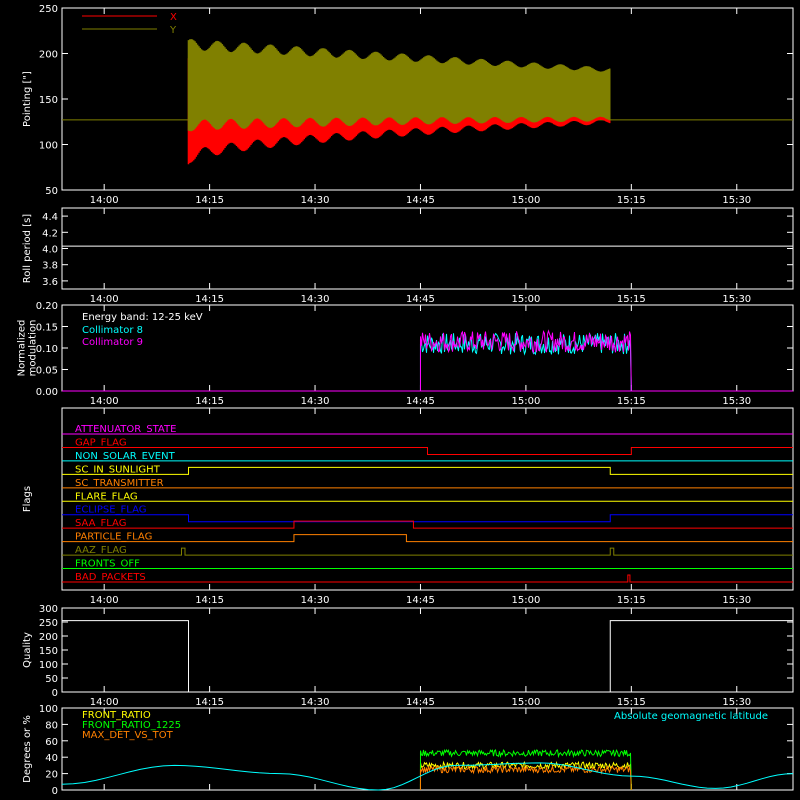  What do you see at coordinates (104, 200) in the screenshot?
I see `pointing-xtick-label: 14:00` at bounding box center [104, 200].